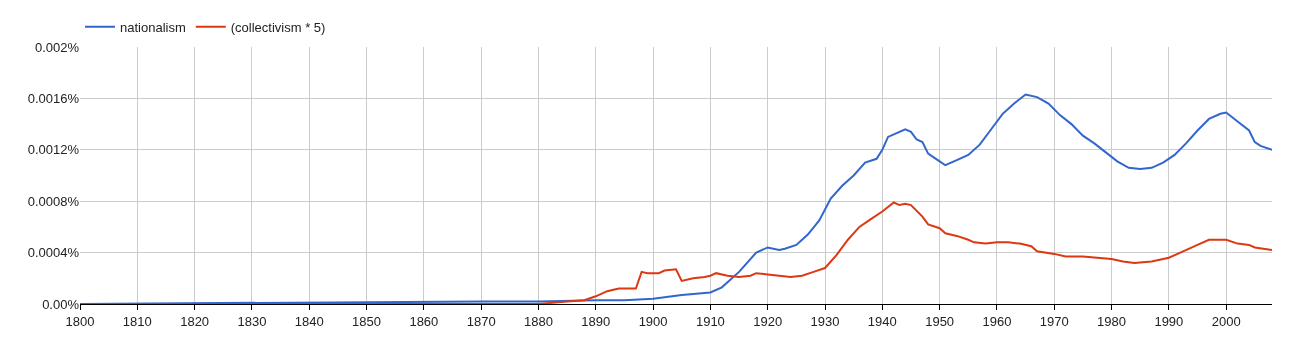  What do you see at coordinates (278, 27) in the screenshot?
I see `legend-label: (collectivism * 5)` at bounding box center [278, 27].